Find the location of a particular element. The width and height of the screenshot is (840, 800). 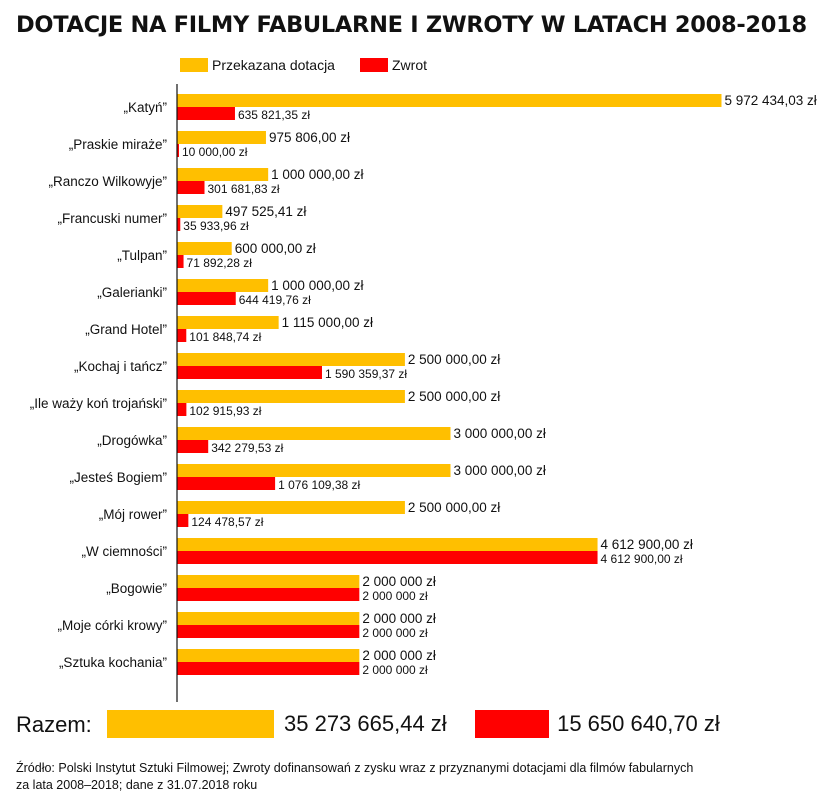

refund-value-label: 301 681,83 zł is located at coordinates (244, 189).